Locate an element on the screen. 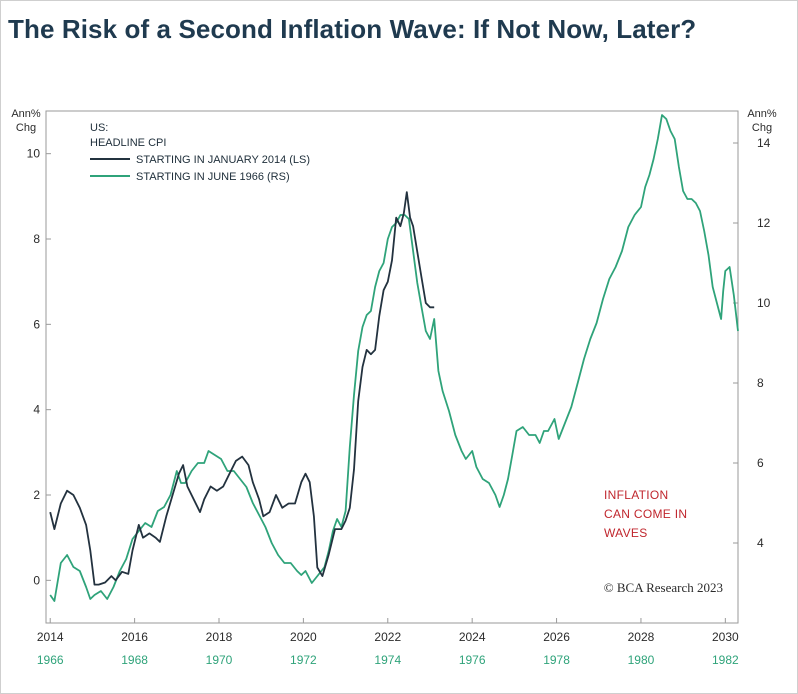  right-axis-unit: Ann% is located at coordinates (762, 114).